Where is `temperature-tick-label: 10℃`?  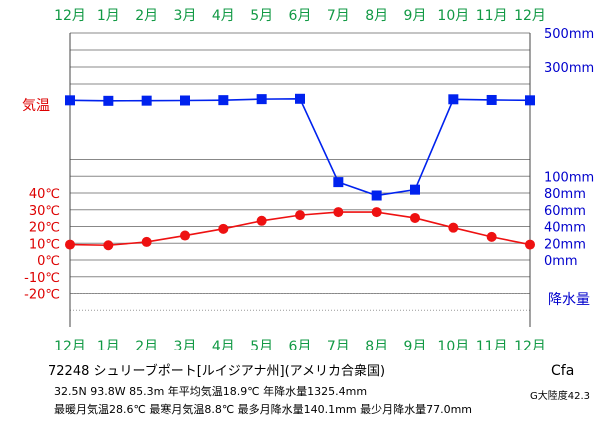
temperature-tick-label: 10℃ is located at coordinates (44, 244).